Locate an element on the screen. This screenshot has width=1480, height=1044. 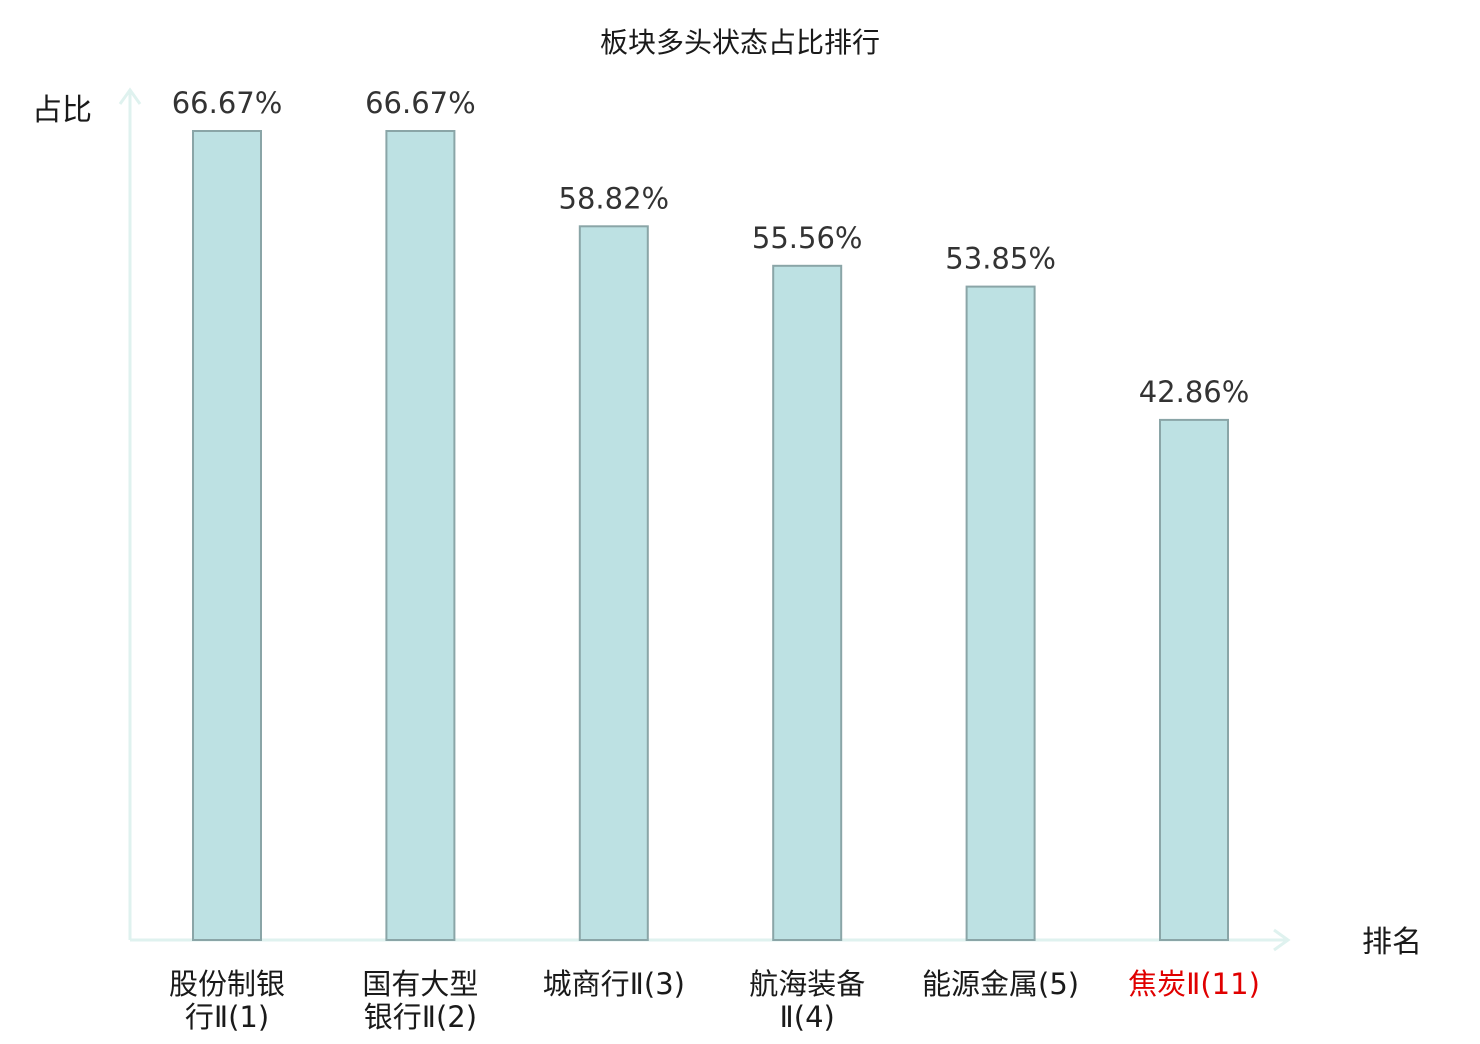
x-tick-label: 银行Ⅱ(2) is located at coordinates (420, 1017).